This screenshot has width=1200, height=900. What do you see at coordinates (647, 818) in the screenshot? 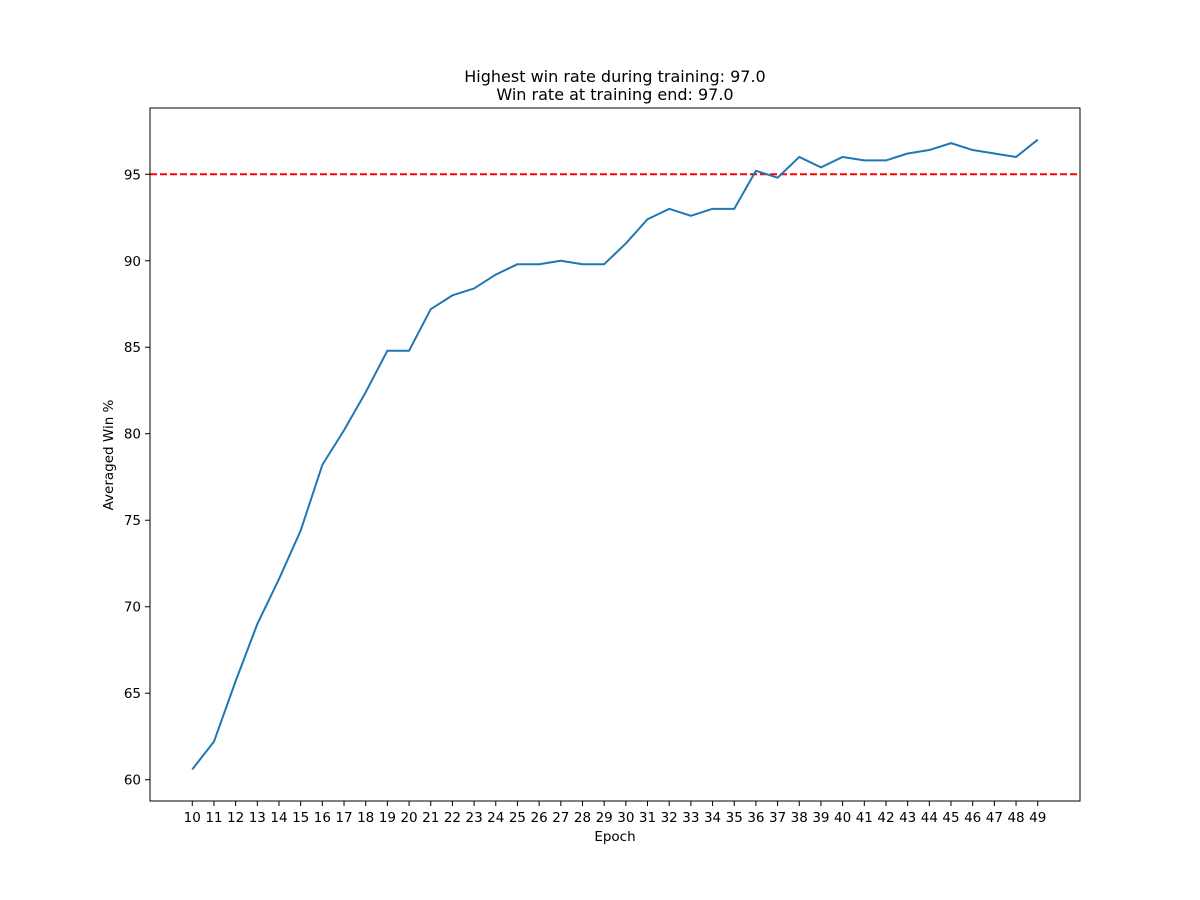
I see `x-tick-label: 31` at bounding box center [647, 818].